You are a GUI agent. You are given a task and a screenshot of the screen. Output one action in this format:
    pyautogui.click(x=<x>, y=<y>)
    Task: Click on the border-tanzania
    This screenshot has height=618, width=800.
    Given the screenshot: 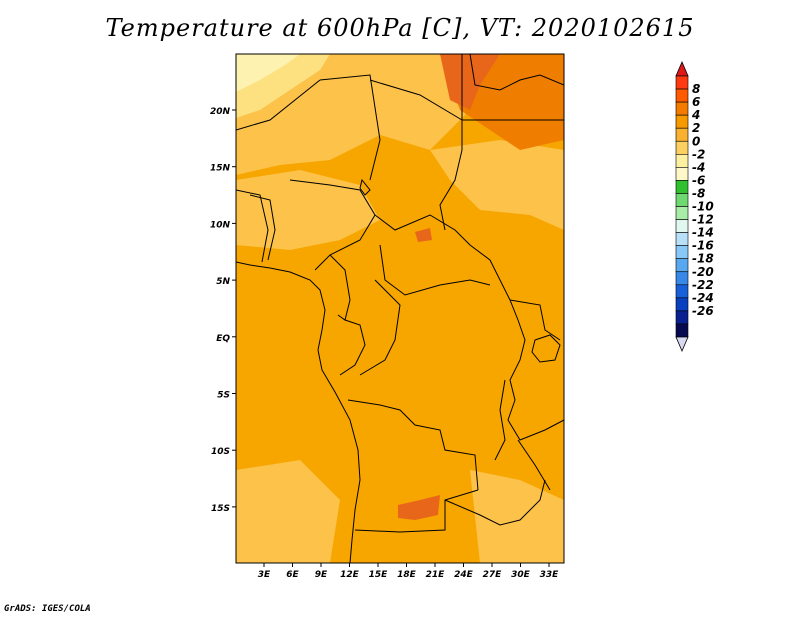 What is the action you would take?
    pyautogui.click(x=534, y=465)
    